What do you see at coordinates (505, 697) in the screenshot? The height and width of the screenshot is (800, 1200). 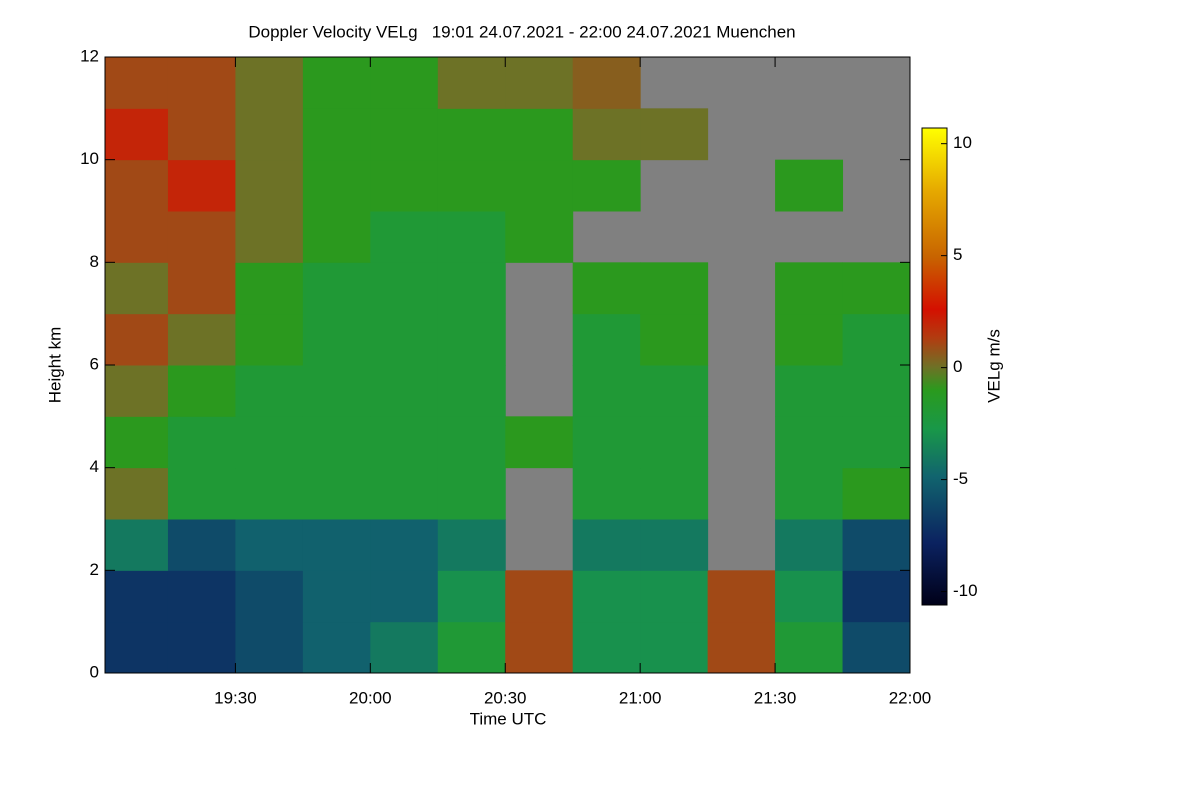 I see `x-tick-label: 20:30` at bounding box center [505, 697].